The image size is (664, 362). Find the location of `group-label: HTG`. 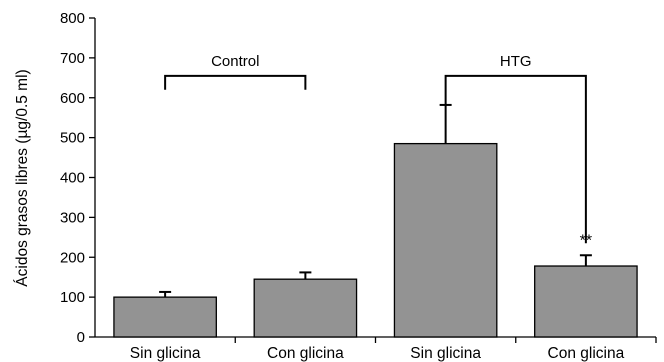

group-label: HTG is located at coordinates (516, 61).